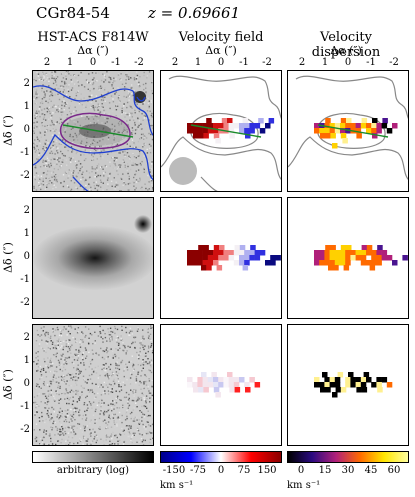 The height and width of the screenshot is (497, 415). I want to click on model-image-panel-row2, so click(93, 258).